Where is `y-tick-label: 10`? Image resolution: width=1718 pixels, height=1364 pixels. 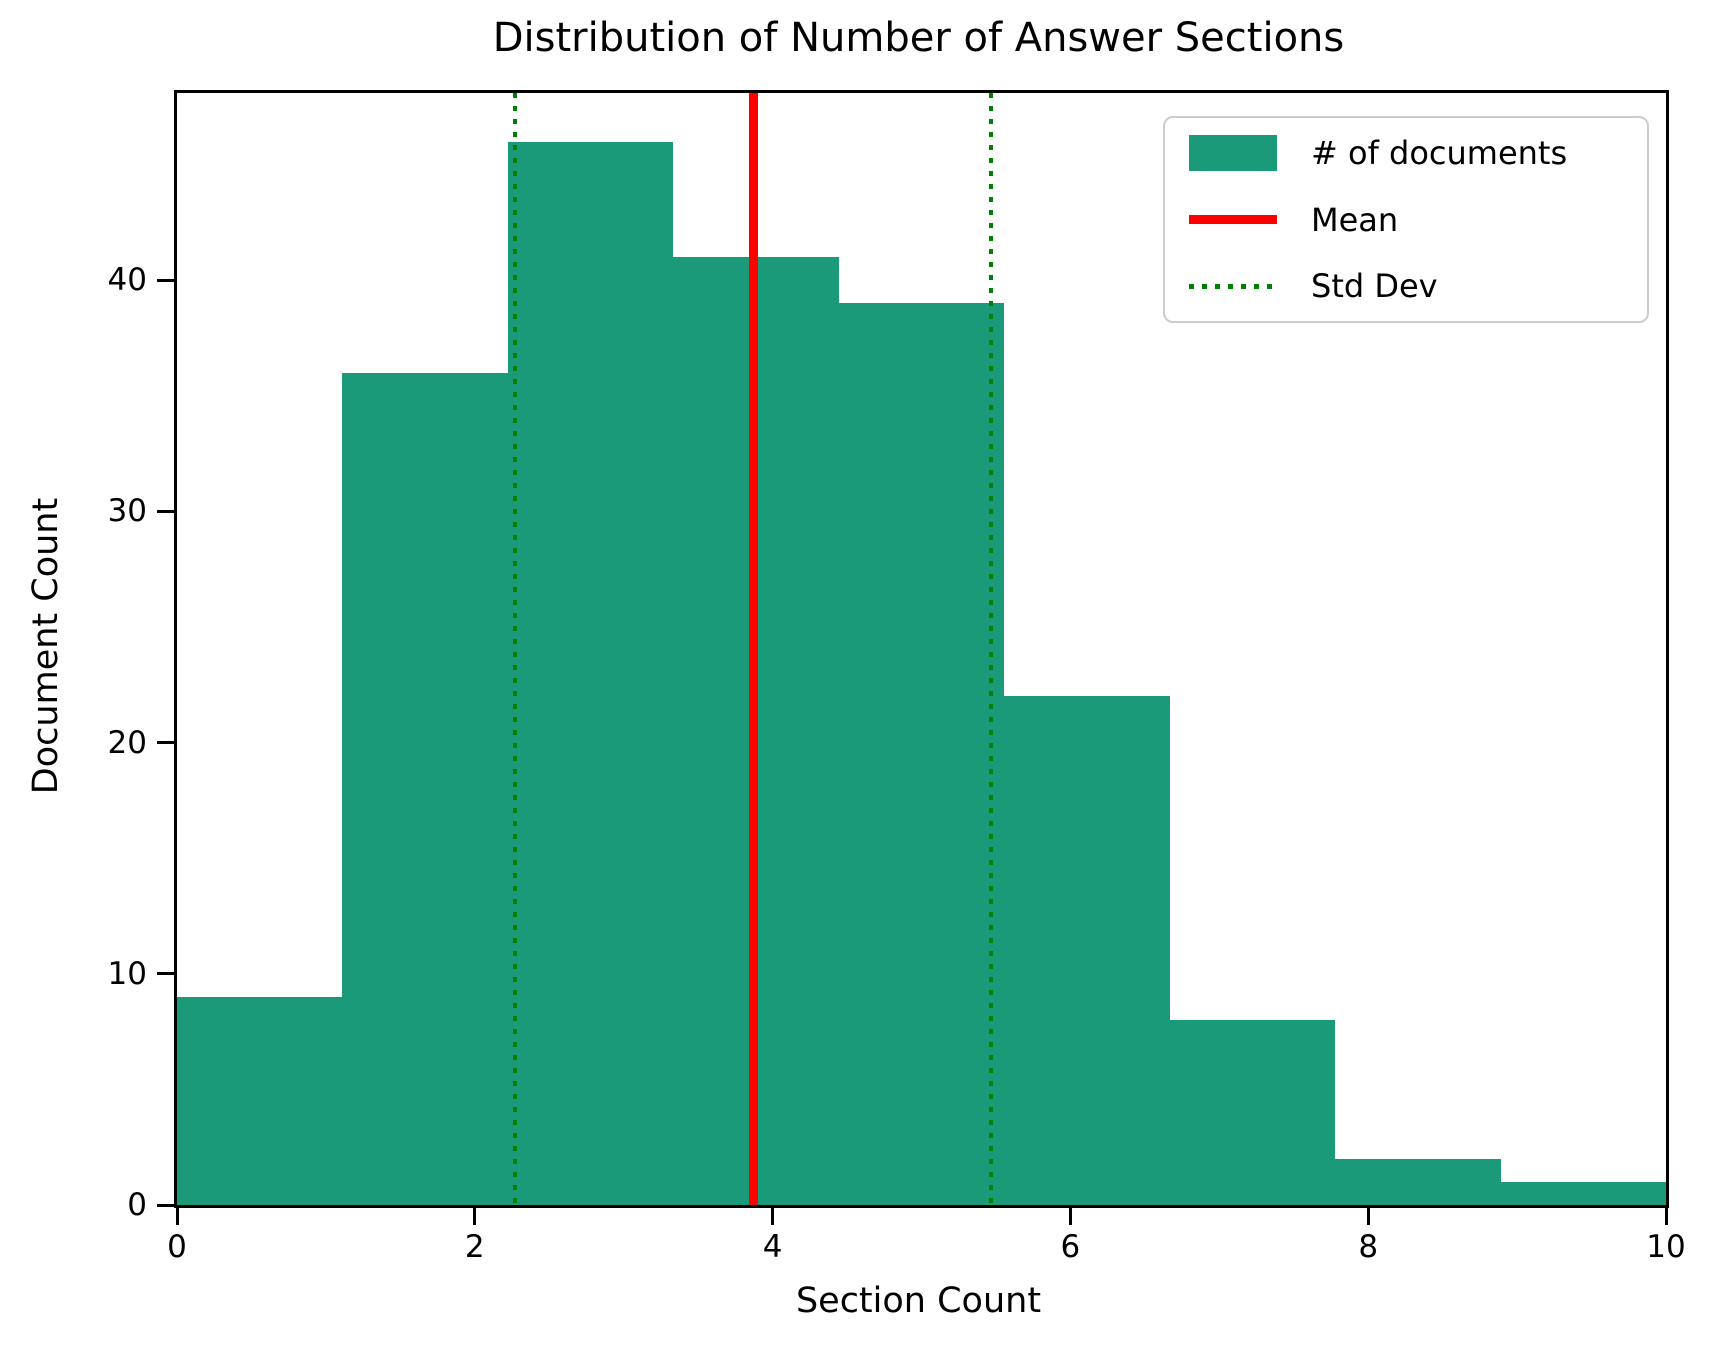 y-tick-label: 10 is located at coordinates (127, 973).